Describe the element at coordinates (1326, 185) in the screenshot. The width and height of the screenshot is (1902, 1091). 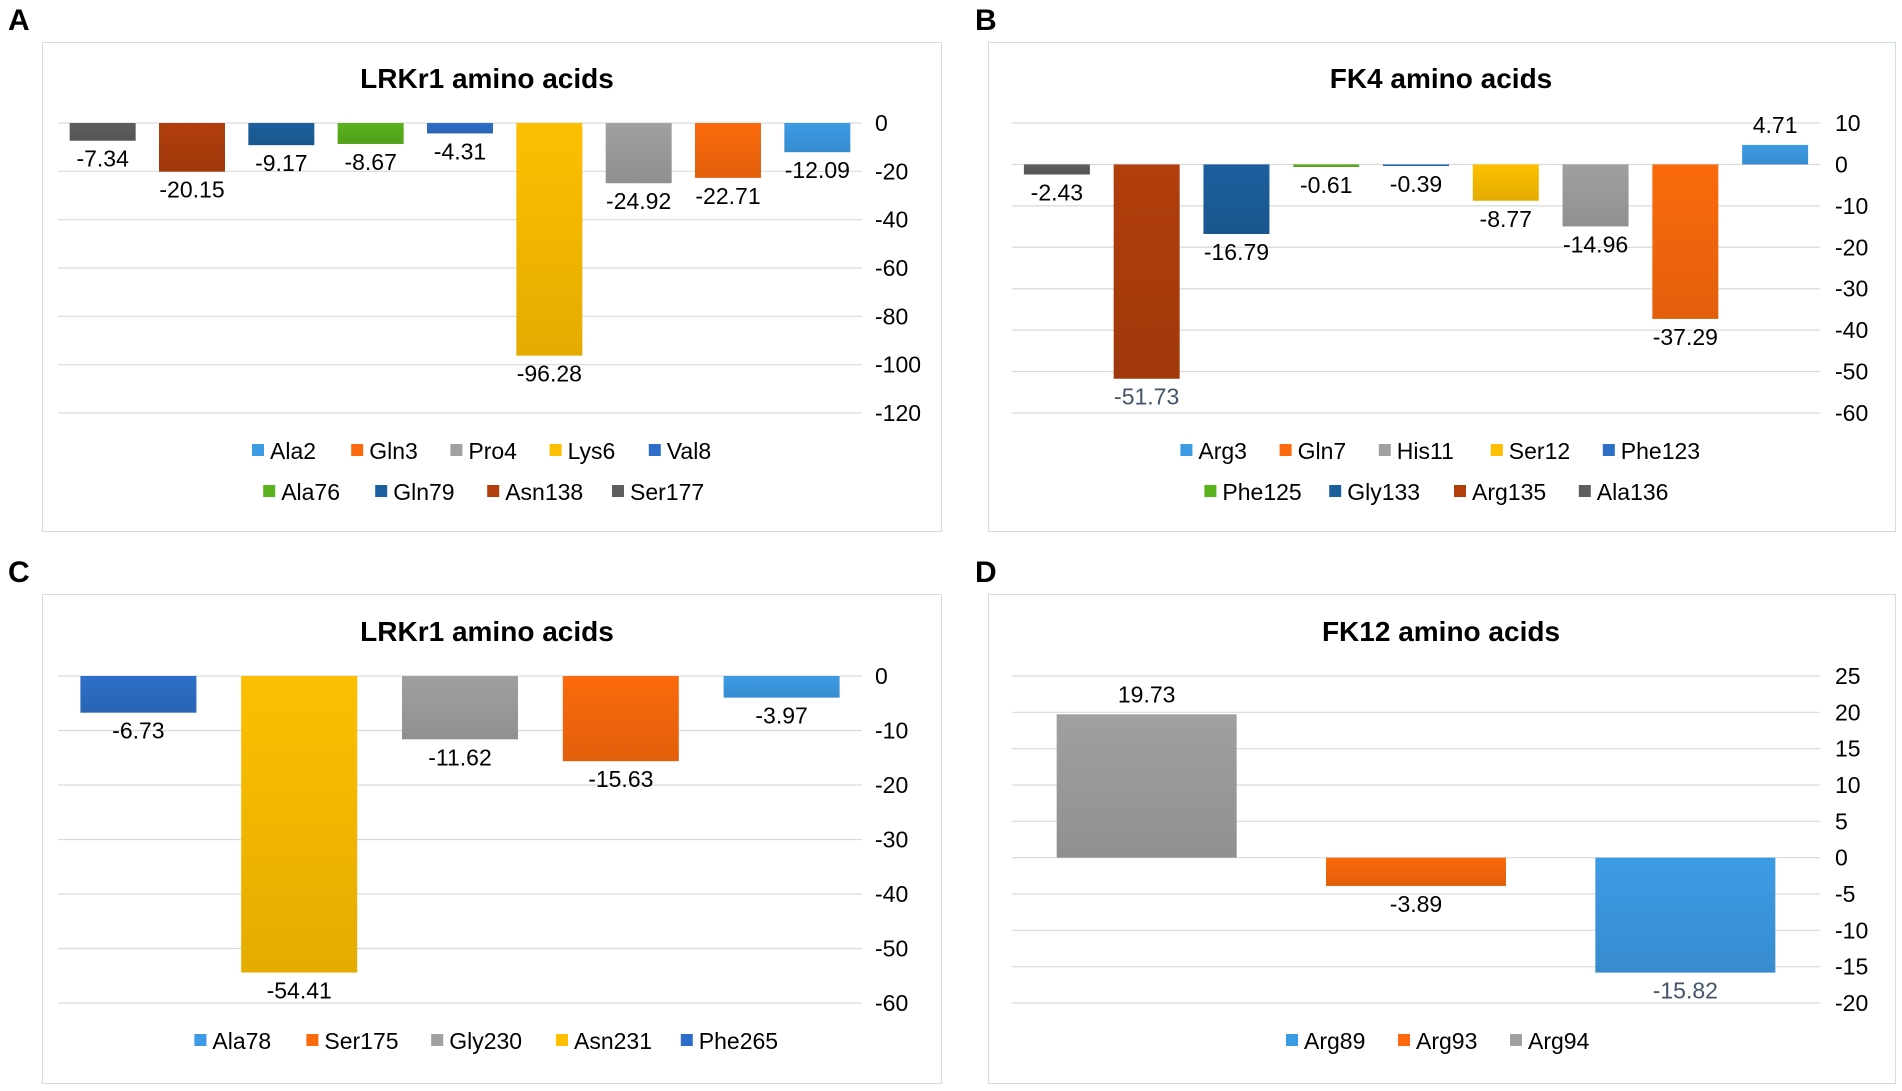
I see `data-label-b-phe125: -0.61` at that location.